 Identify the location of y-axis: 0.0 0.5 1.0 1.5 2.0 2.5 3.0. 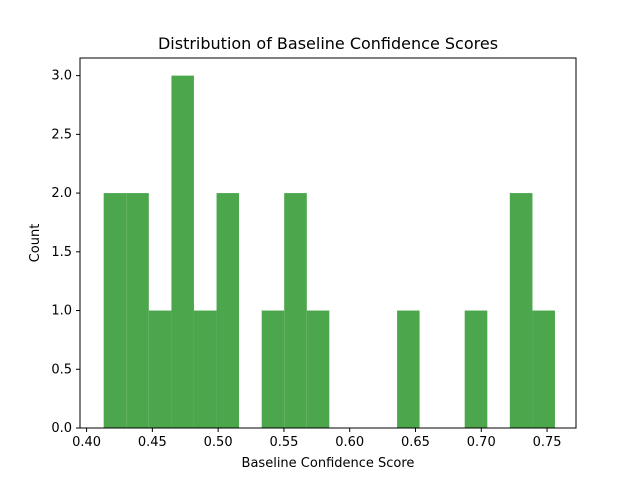
(65, 252).